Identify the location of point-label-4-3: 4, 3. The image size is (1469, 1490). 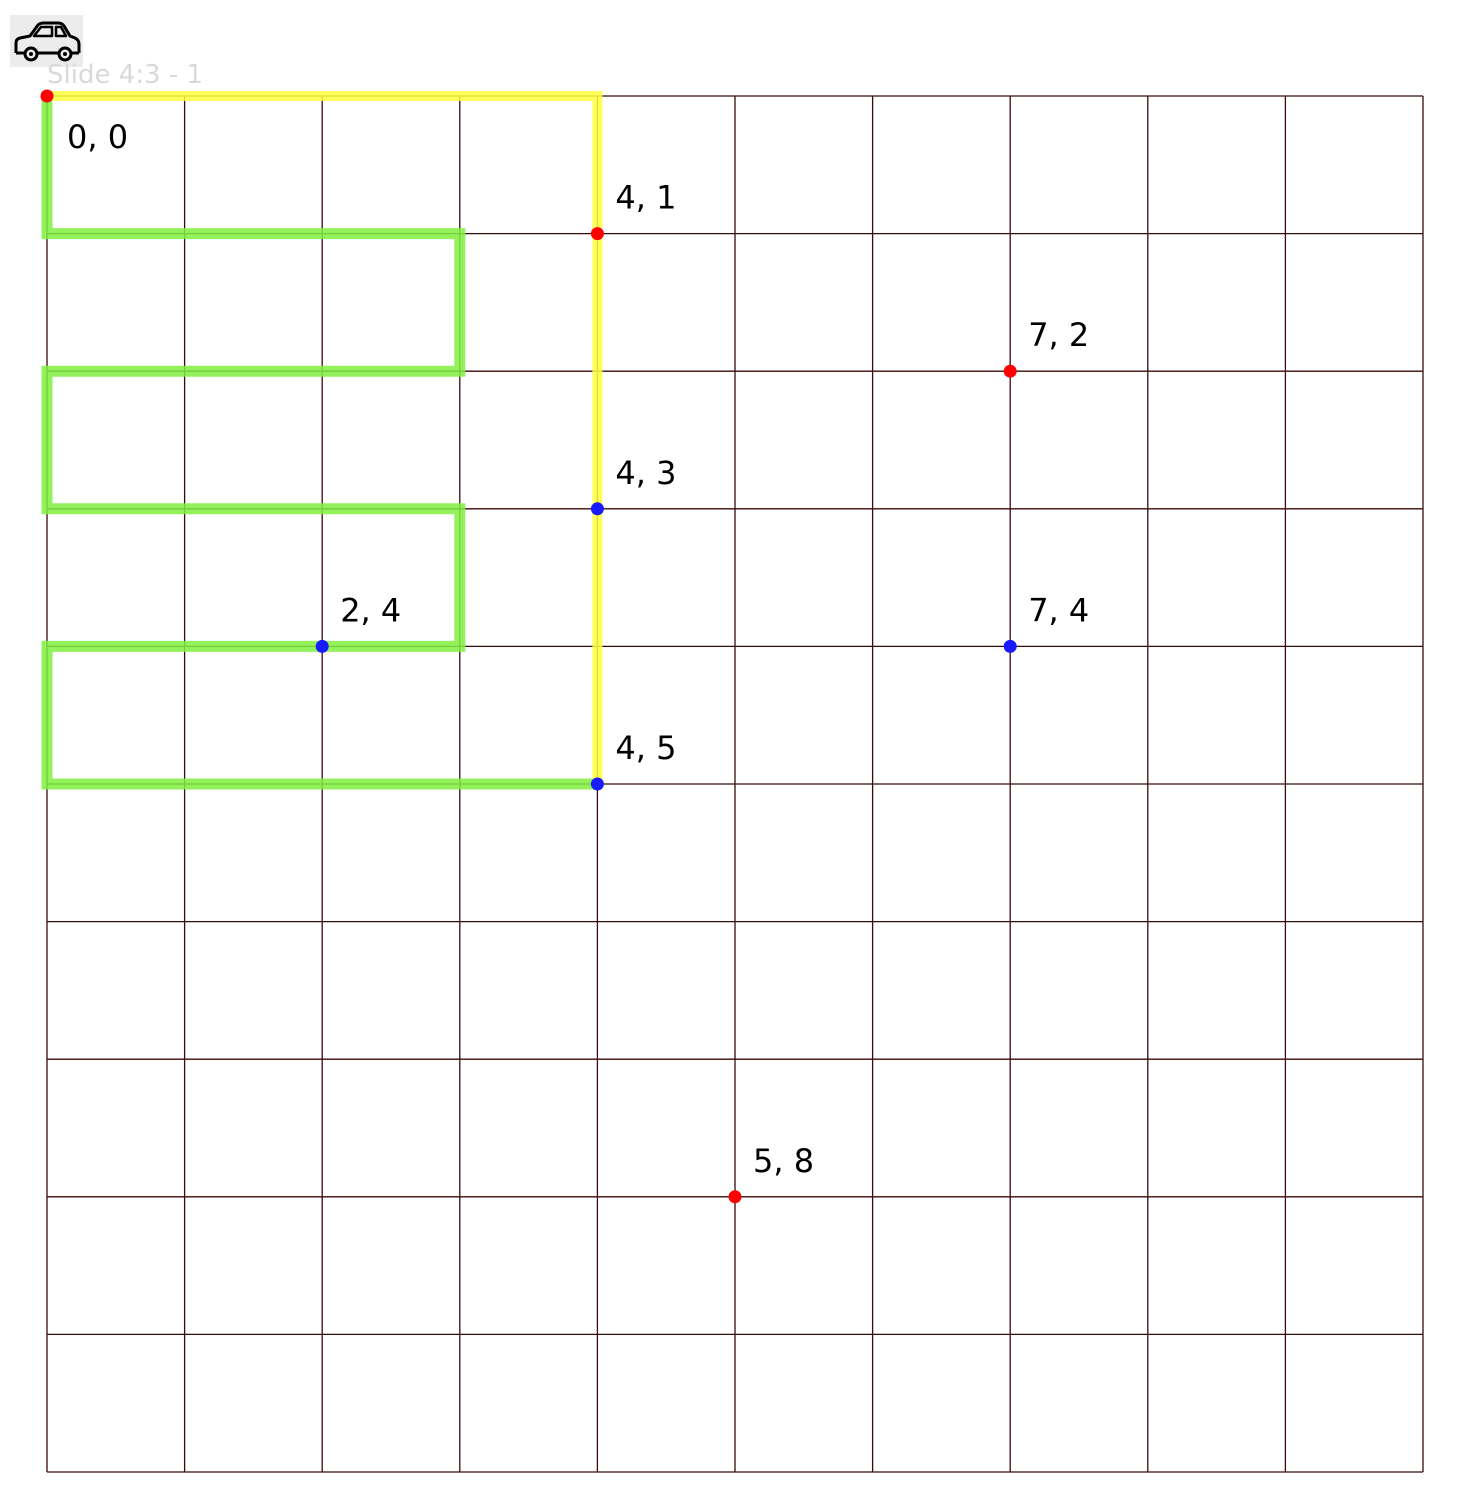
(645, 473).